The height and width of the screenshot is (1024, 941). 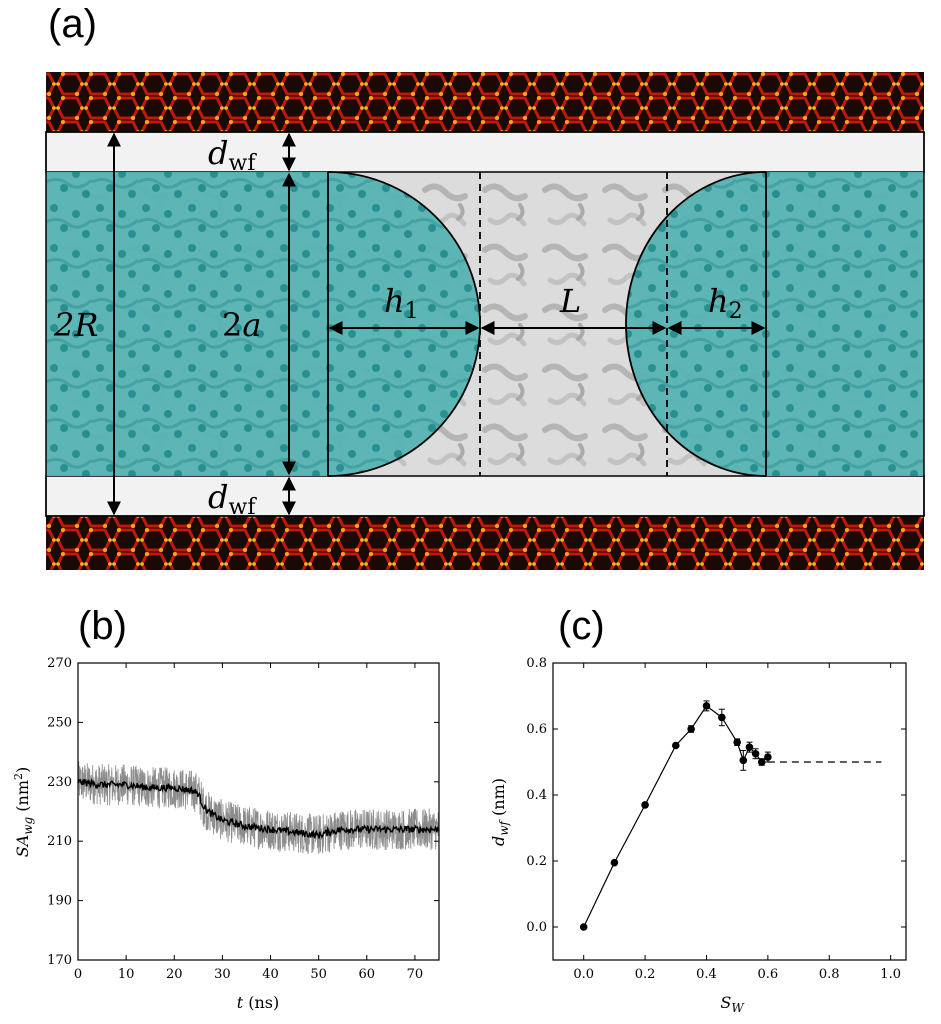 What do you see at coordinates (222, 974) in the screenshot?
I see `x-tick-label: 30` at bounding box center [222, 974].